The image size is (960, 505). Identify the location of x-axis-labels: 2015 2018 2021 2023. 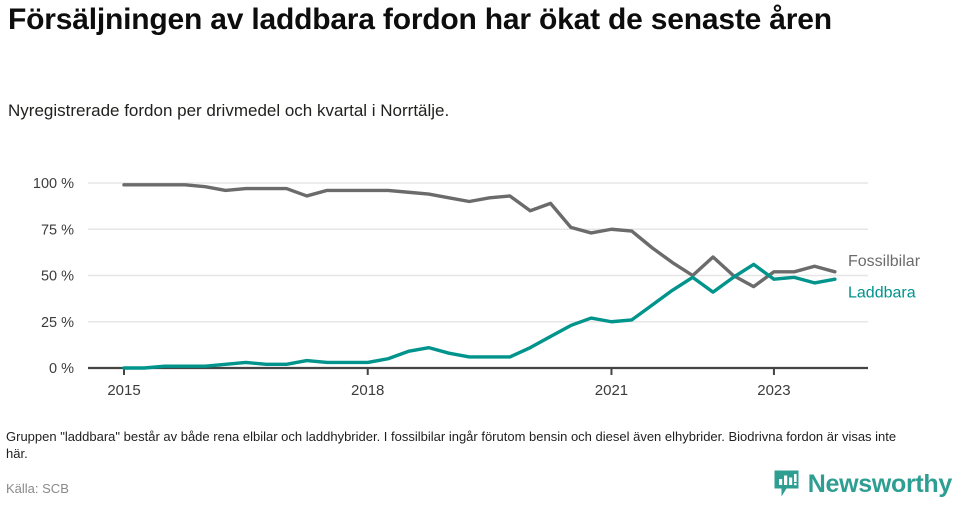
(448, 390).